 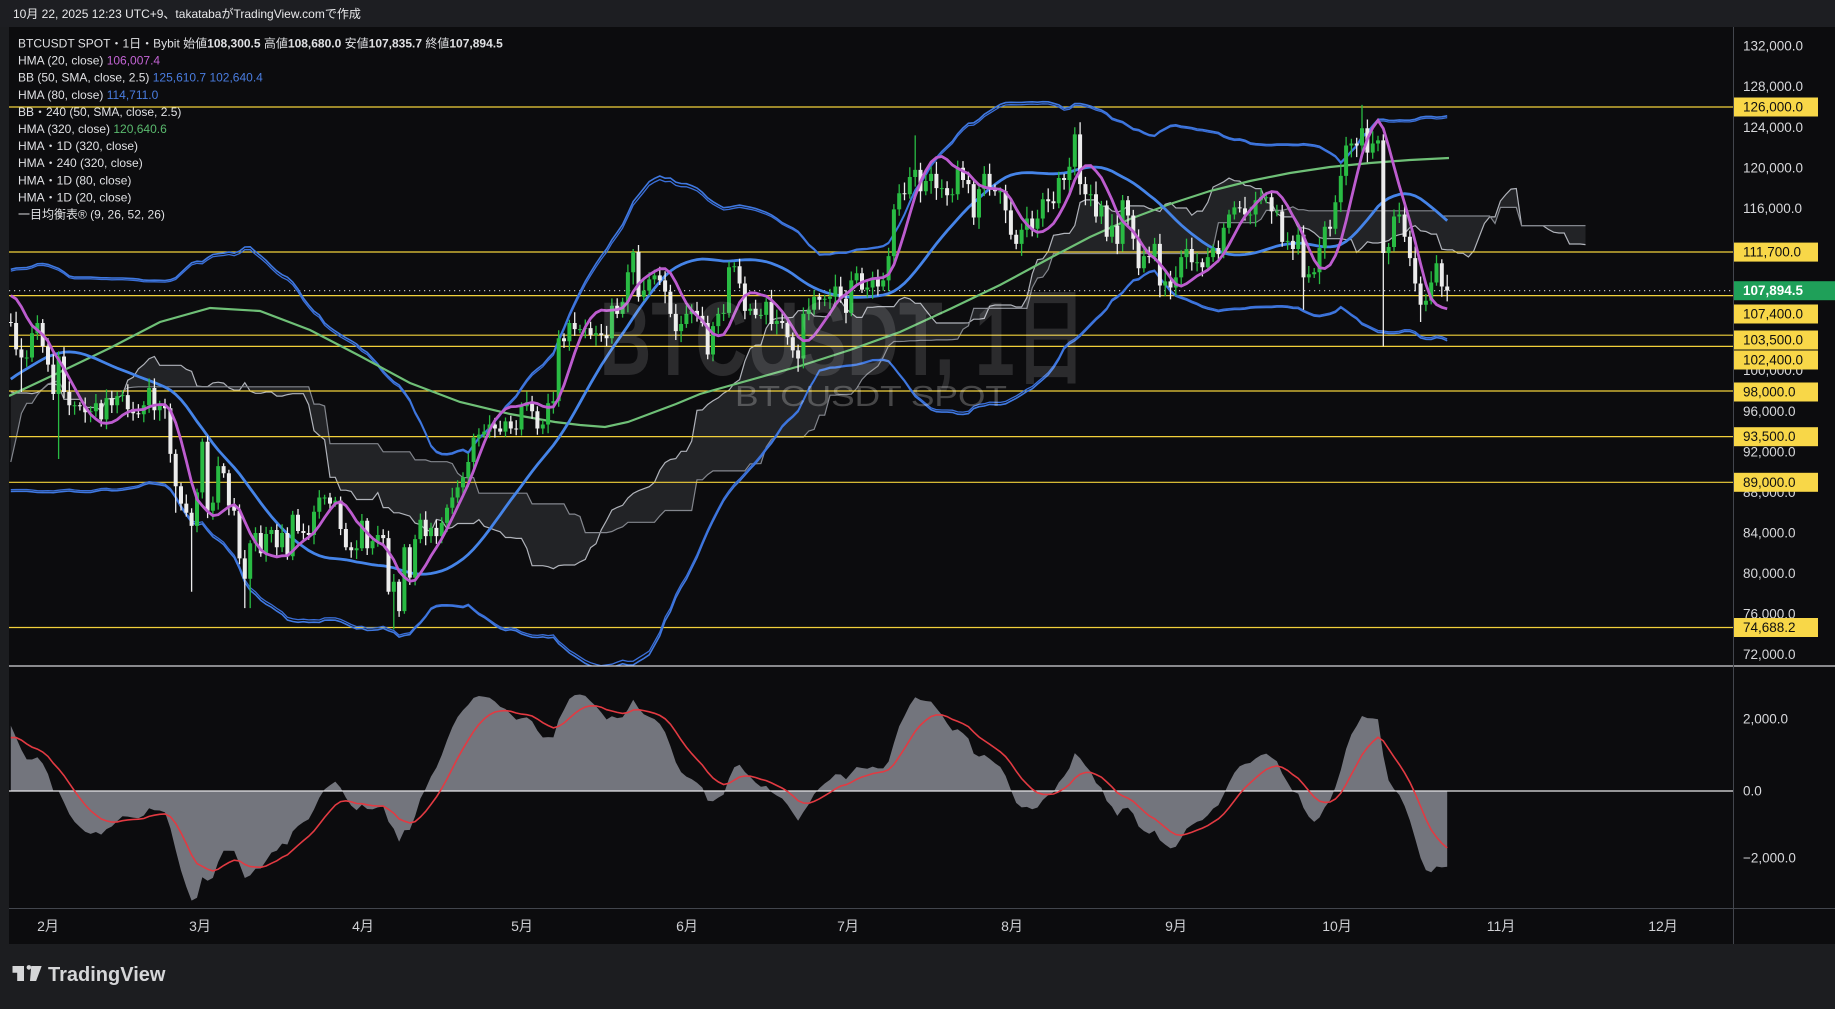 I want to click on svg-text: 4月, so click(x=363, y=926).